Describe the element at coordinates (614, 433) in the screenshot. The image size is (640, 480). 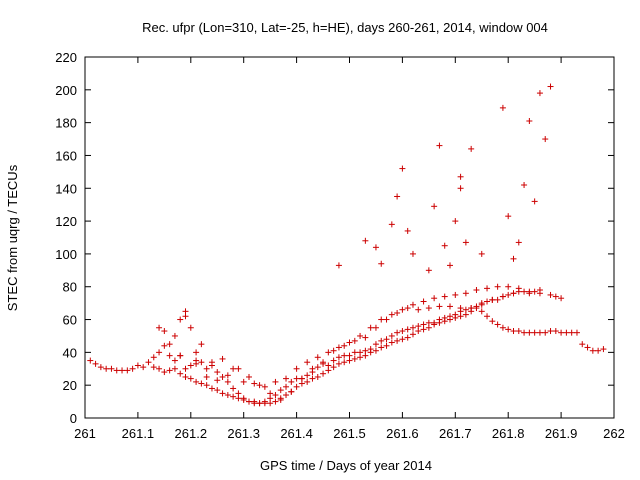
I see `x-tick-label: 262` at that location.